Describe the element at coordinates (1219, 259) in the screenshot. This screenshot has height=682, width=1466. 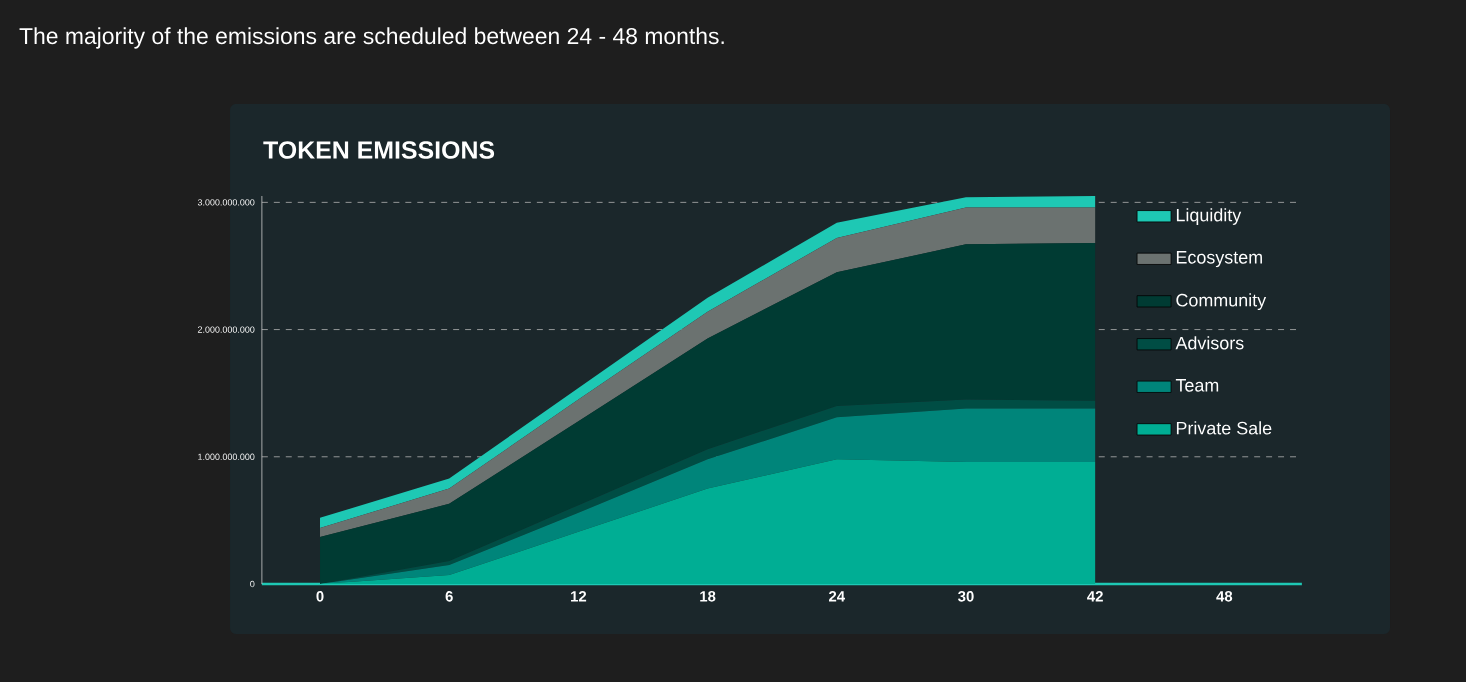
I see `legend-label: Ecosystem` at that location.